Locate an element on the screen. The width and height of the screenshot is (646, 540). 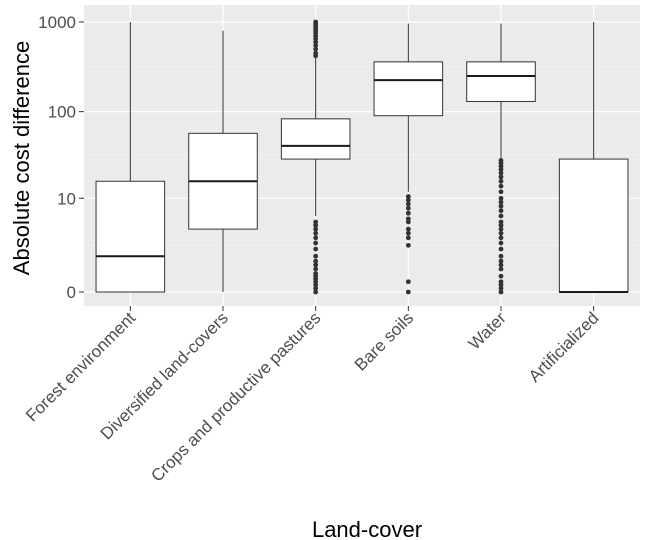
x-tick-label: Crops and productive pastures is located at coordinates (235, 396).